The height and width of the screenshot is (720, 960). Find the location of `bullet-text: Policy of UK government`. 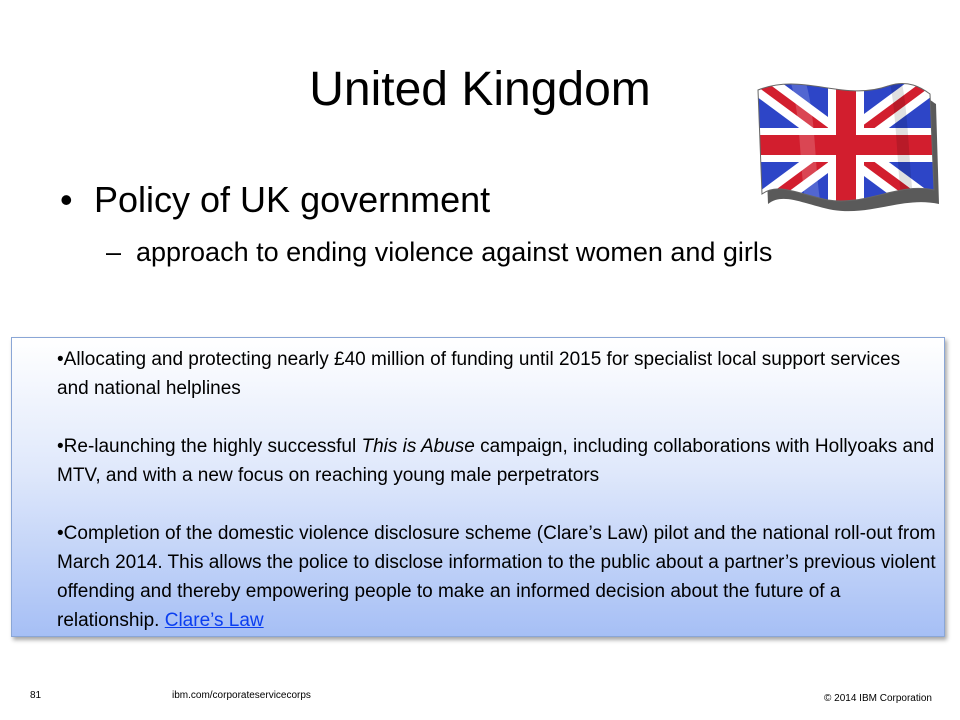

bullet-text: Policy of UK government is located at coordinates (292, 199).